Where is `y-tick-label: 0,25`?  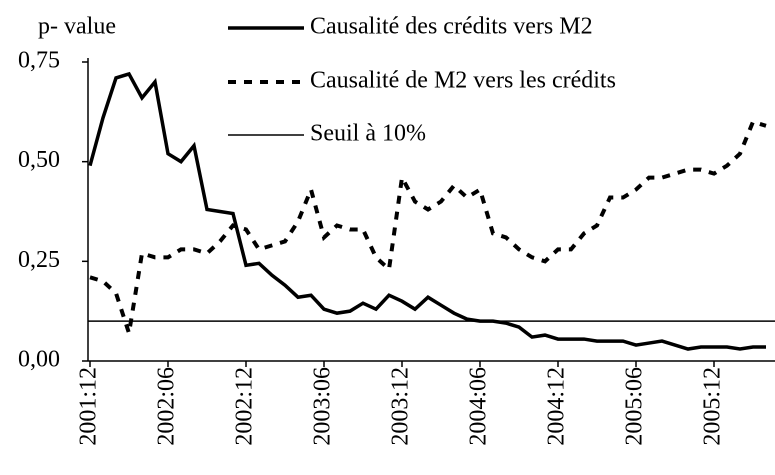
y-tick-label: 0,25 is located at coordinates (39, 260).